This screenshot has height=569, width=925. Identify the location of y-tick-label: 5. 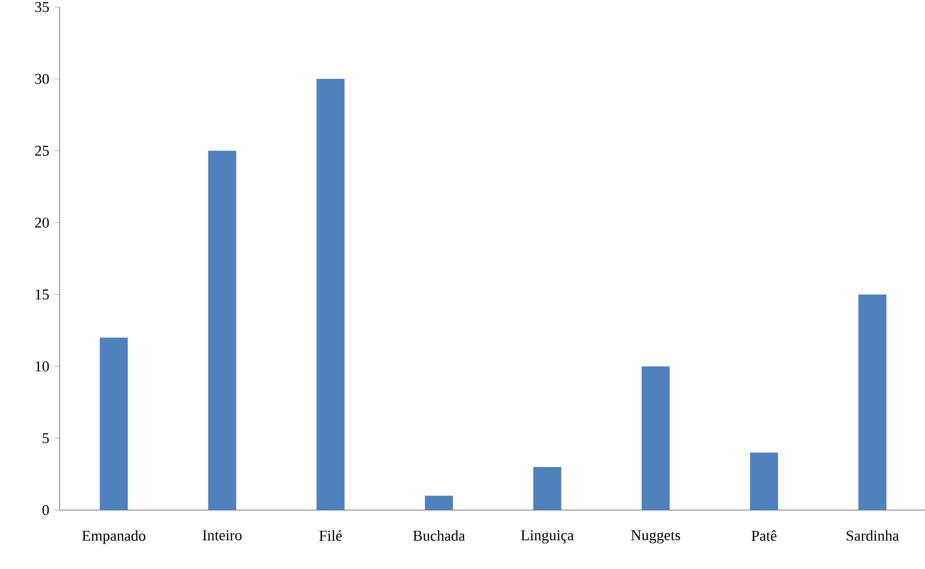
(45, 438).